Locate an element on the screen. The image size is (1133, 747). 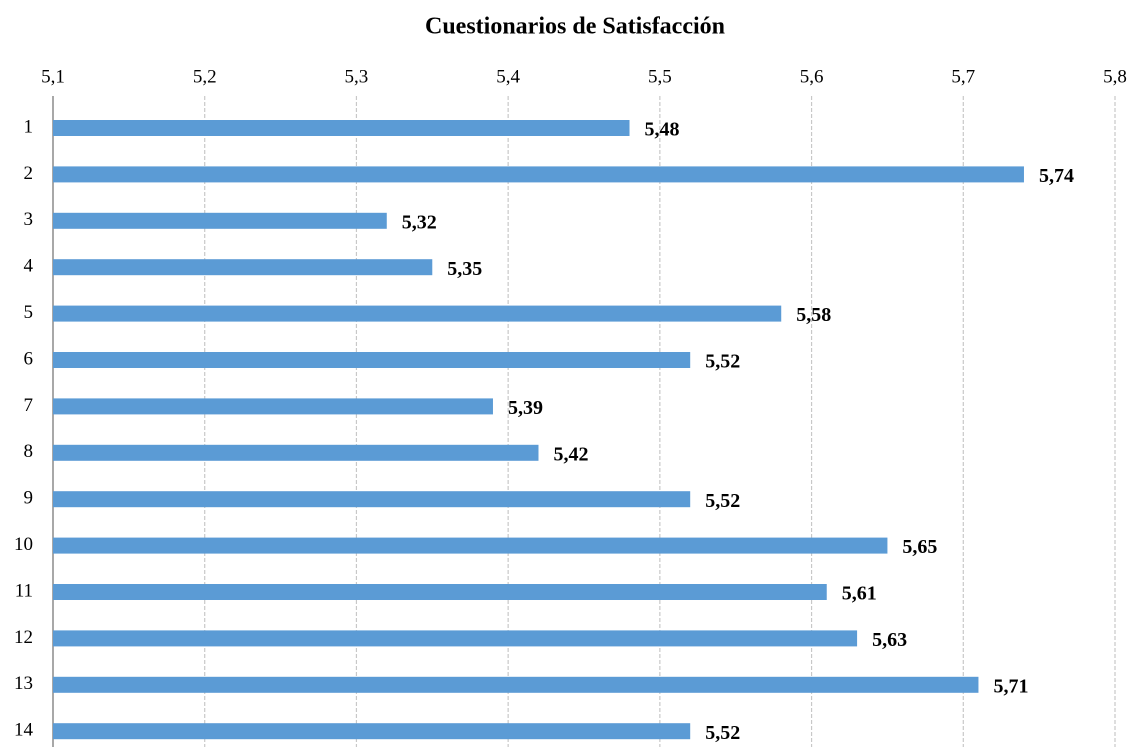
y-tick-label: 1 is located at coordinates (29, 126).